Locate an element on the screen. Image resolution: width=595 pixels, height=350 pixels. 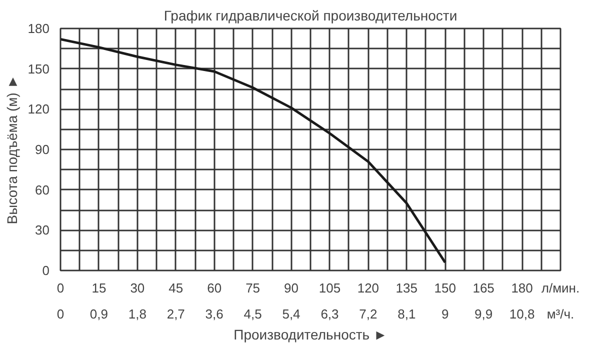
x-tick-label: 60 is located at coordinates (214, 288).